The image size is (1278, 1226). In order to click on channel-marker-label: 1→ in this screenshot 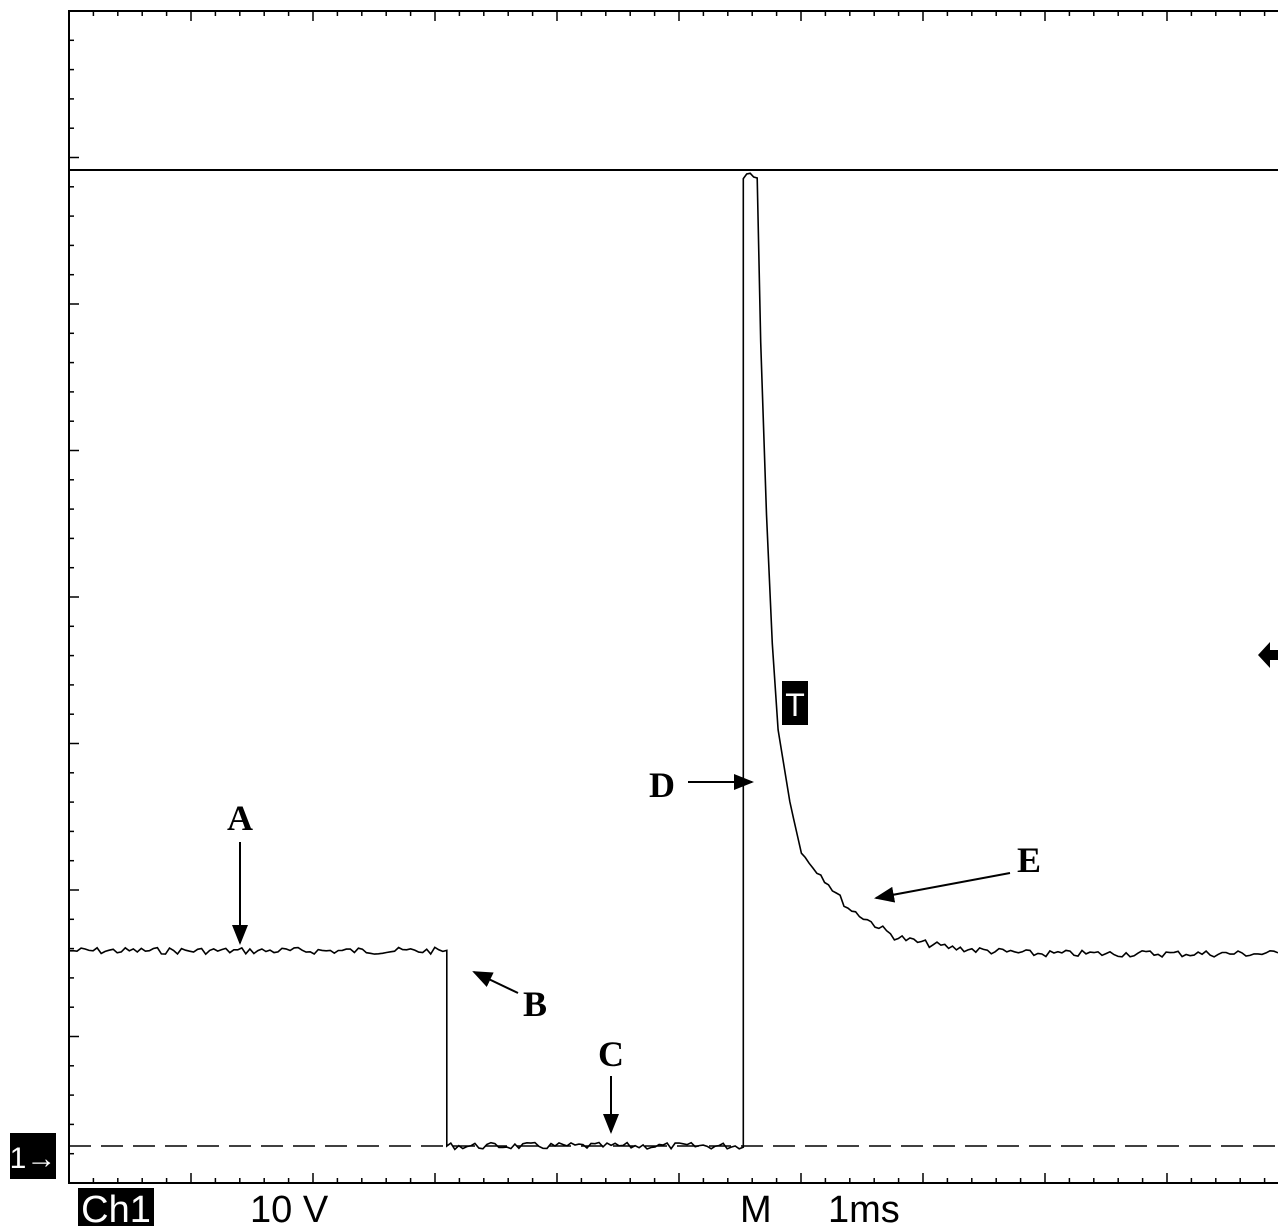, I will do `click(33, 1158)`.